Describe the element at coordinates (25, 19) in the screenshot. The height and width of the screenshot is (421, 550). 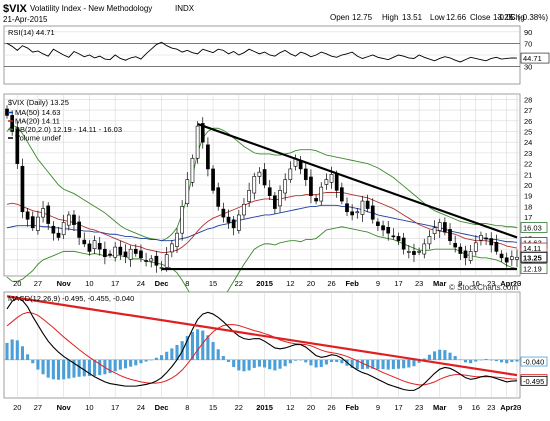
I see `chart-date: 21-Apr-2015` at that location.